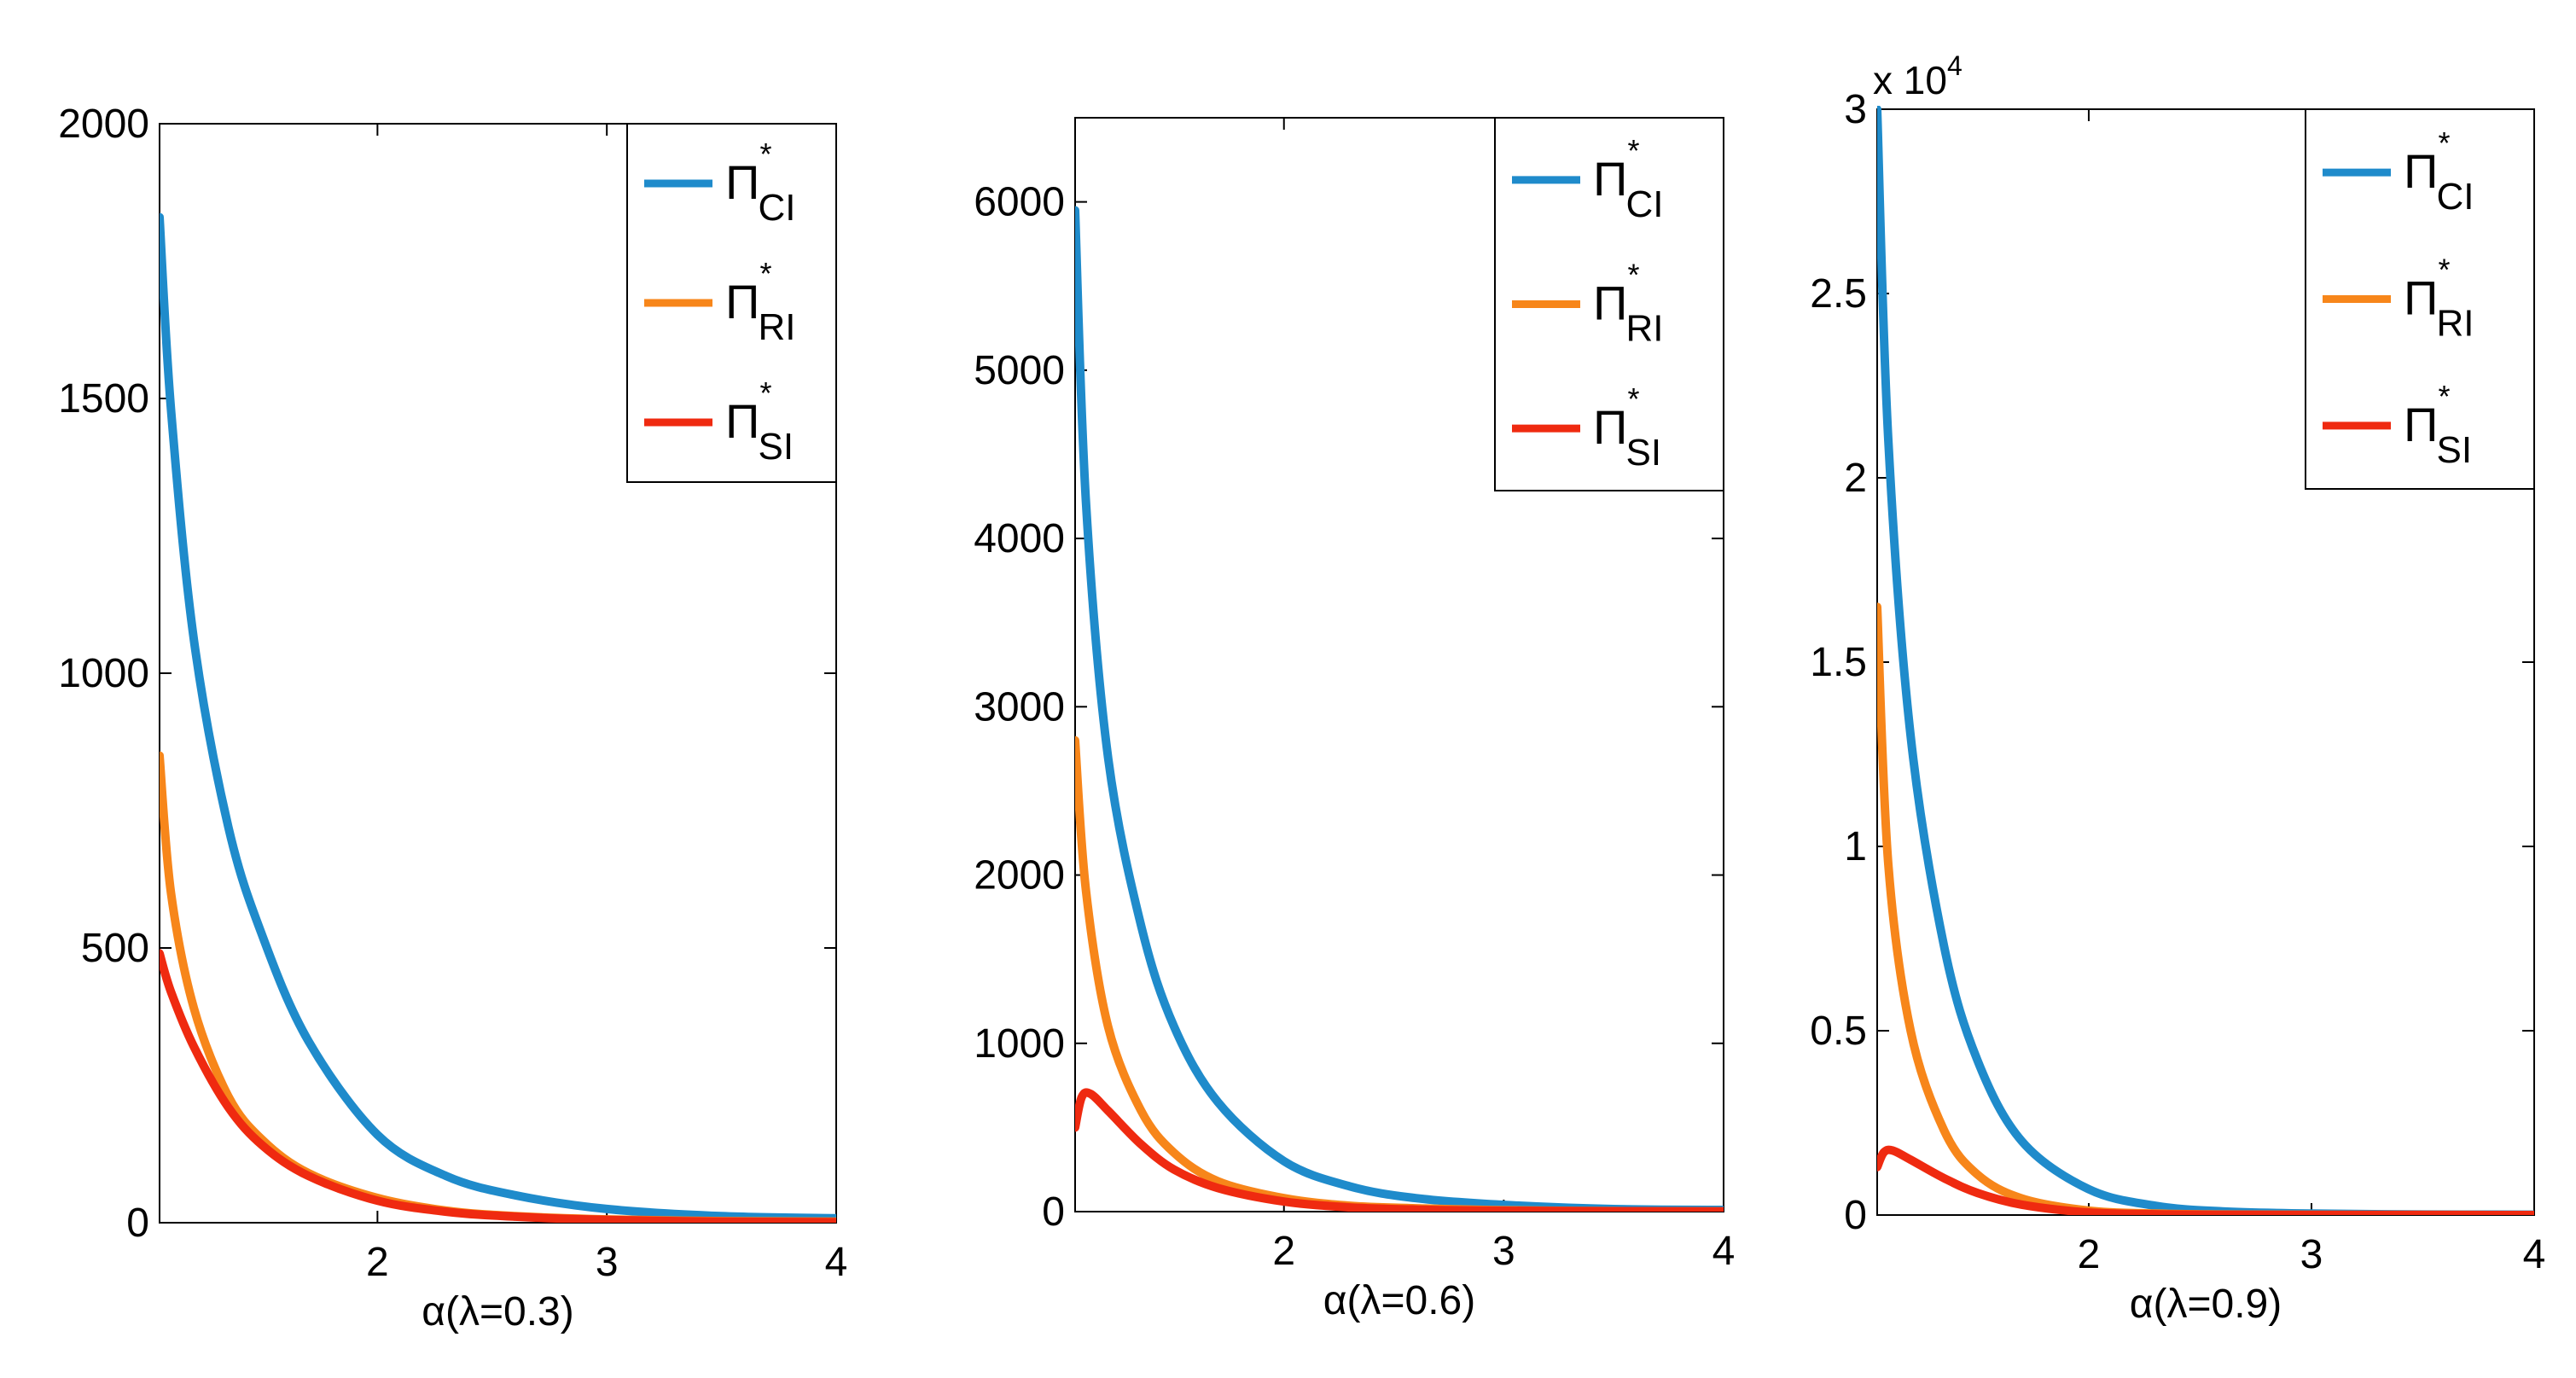  Describe the element at coordinates (1399, 1300) in the screenshot. I see `x-axis-label: α(λ=0.6)` at that location.